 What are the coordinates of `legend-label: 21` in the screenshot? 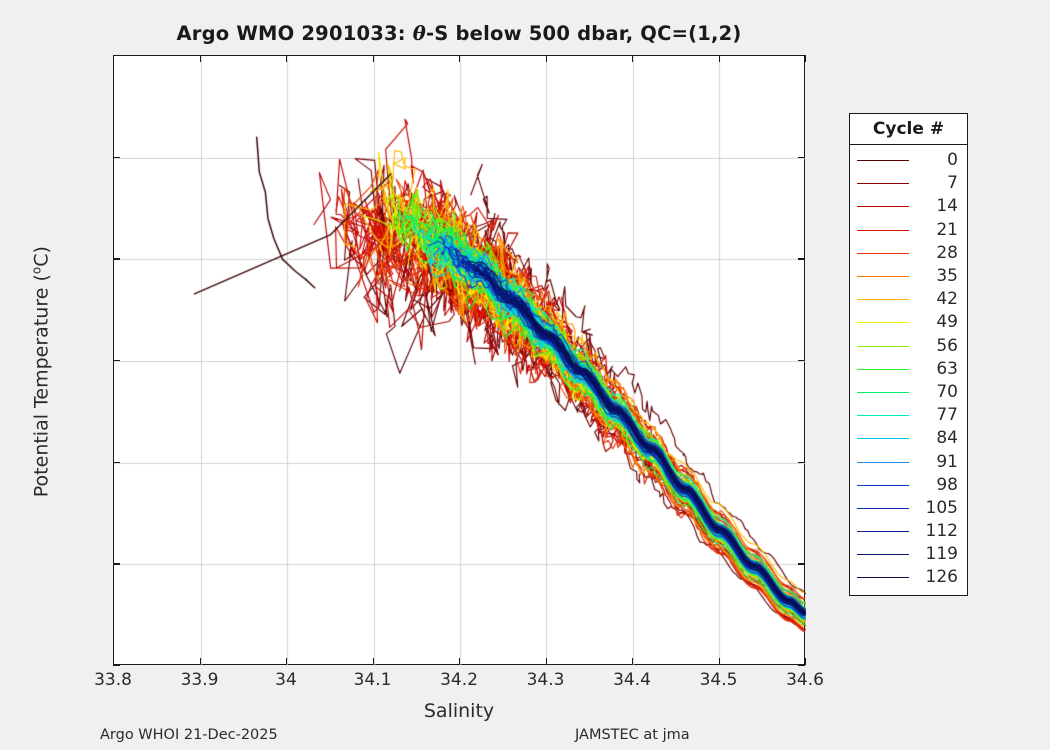 It's located at (947, 229).